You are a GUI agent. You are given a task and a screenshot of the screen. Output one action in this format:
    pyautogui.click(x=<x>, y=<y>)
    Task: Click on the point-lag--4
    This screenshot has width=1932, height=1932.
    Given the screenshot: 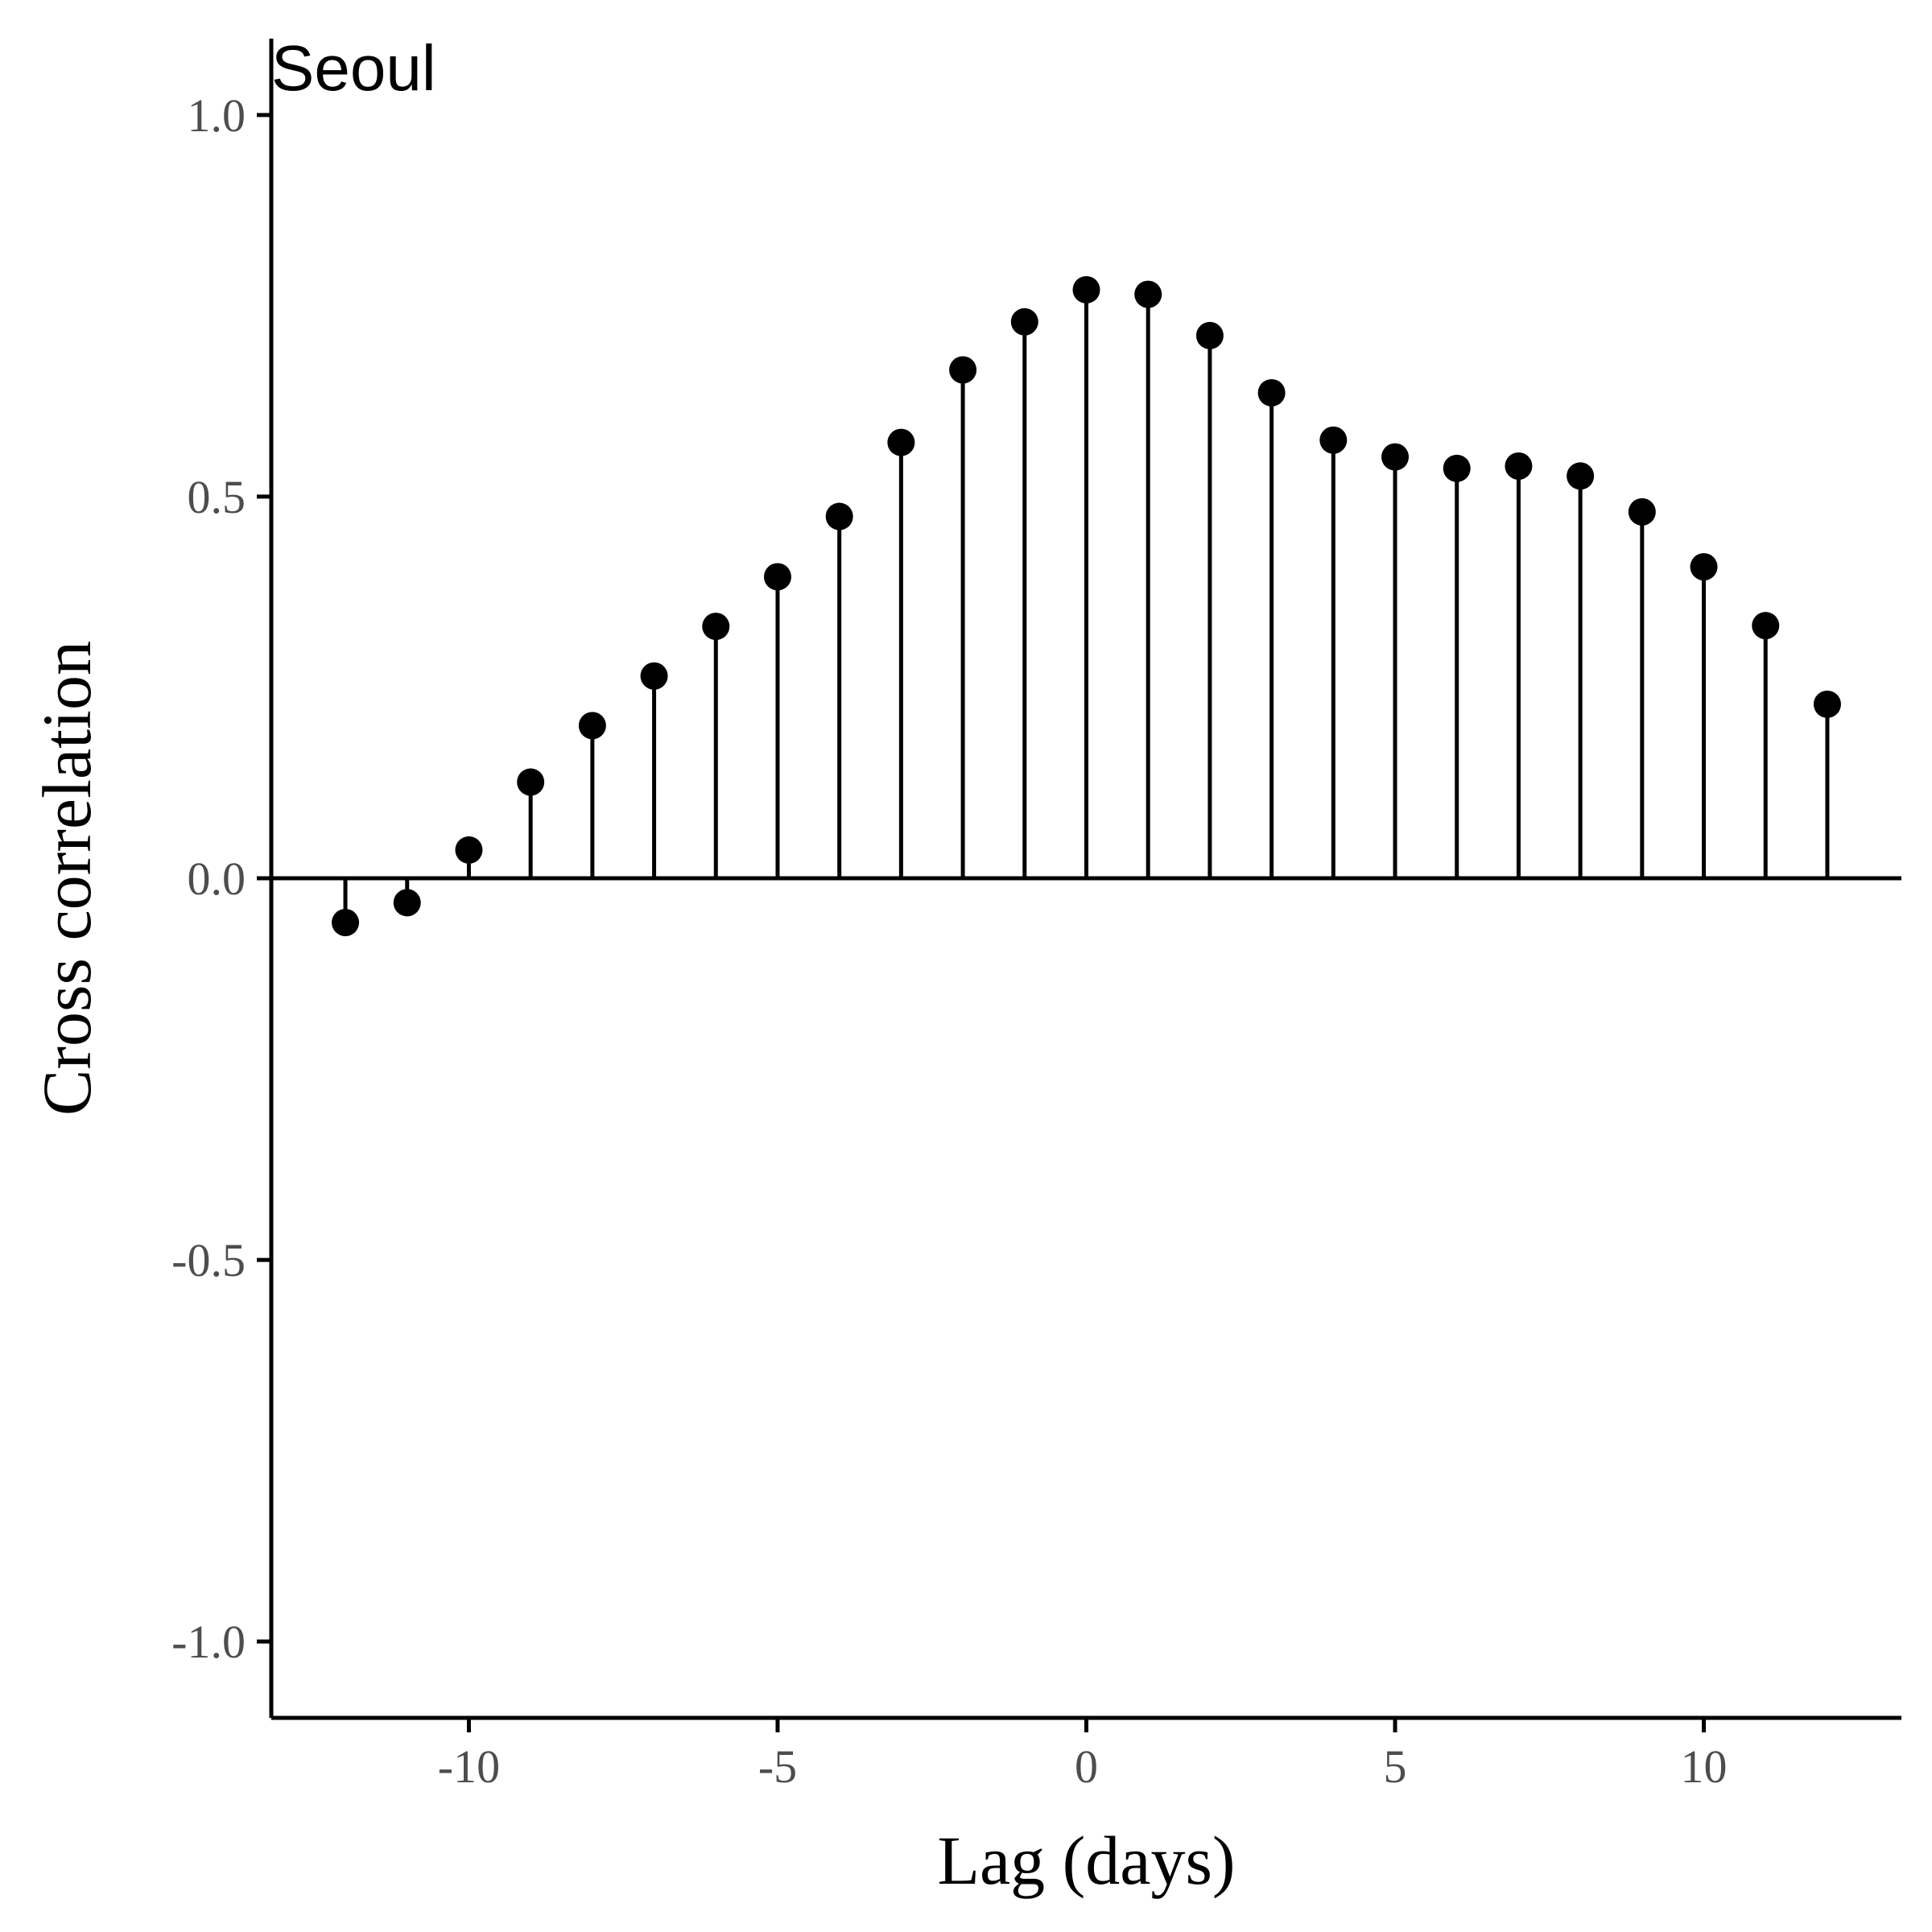 What is the action you would take?
    pyautogui.click(x=839, y=516)
    